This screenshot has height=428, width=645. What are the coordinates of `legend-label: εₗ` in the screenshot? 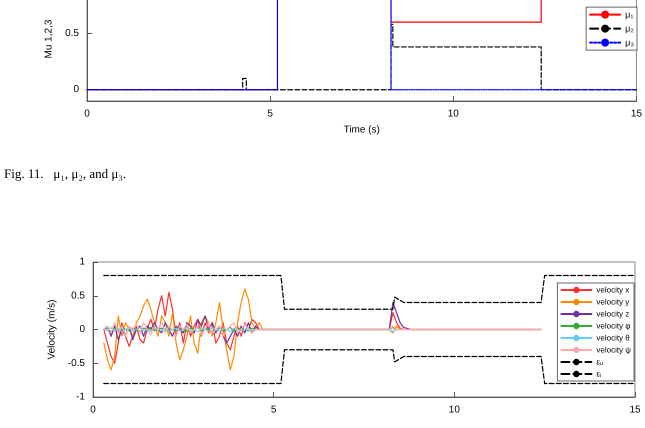 It's located at (598, 374).